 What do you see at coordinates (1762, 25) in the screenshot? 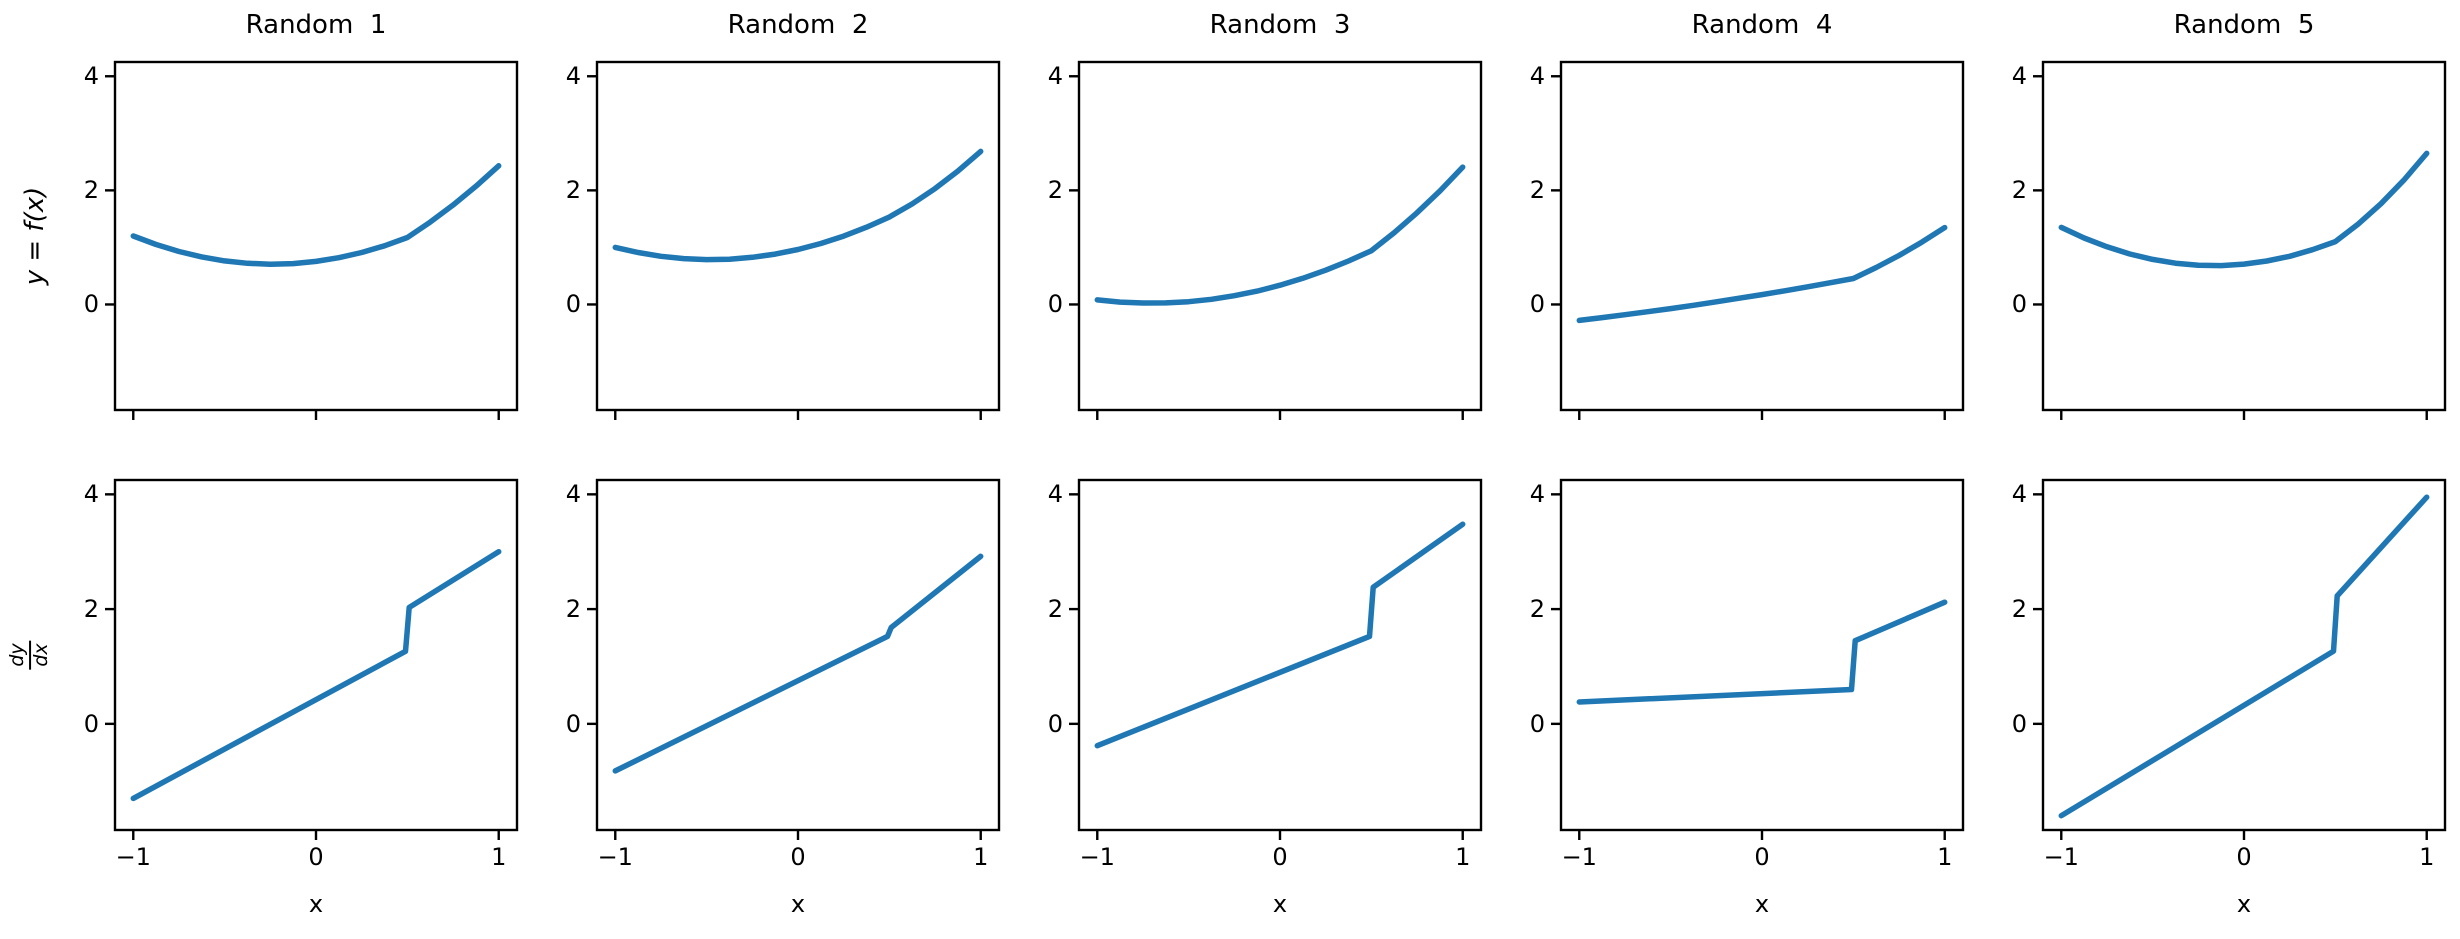
I see `subplot-title: Random 4` at bounding box center [1762, 25].